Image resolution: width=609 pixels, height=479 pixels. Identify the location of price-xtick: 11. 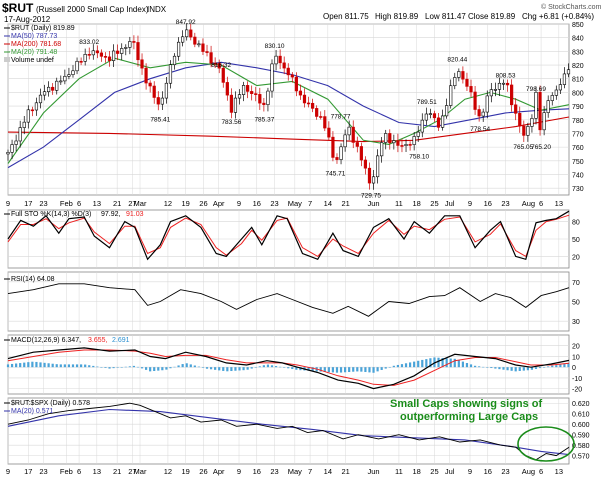
(399, 203).